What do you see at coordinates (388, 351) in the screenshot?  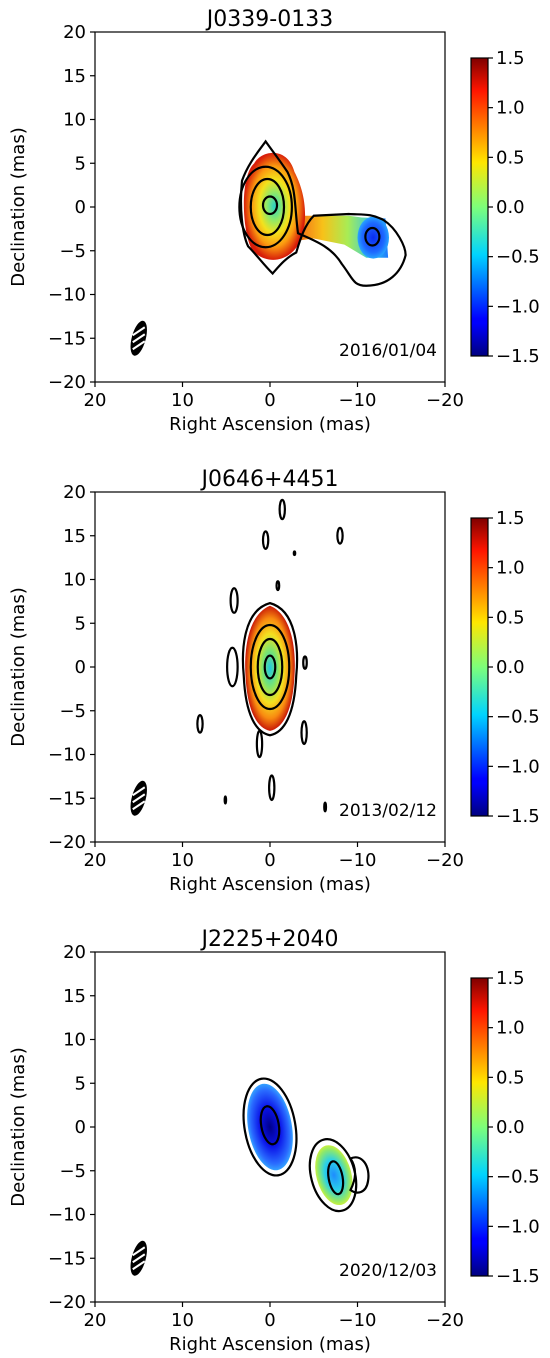 I see `epoch-date: 2016/01/04` at bounding box center [388, 351].